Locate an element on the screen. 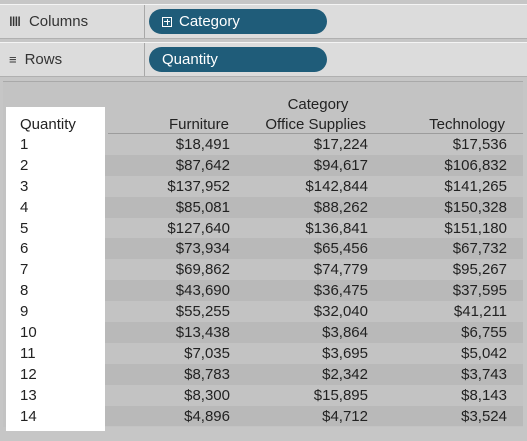 This screenshot has height=441, width=527. category-pill: Category is located at coordinates (238, 21).